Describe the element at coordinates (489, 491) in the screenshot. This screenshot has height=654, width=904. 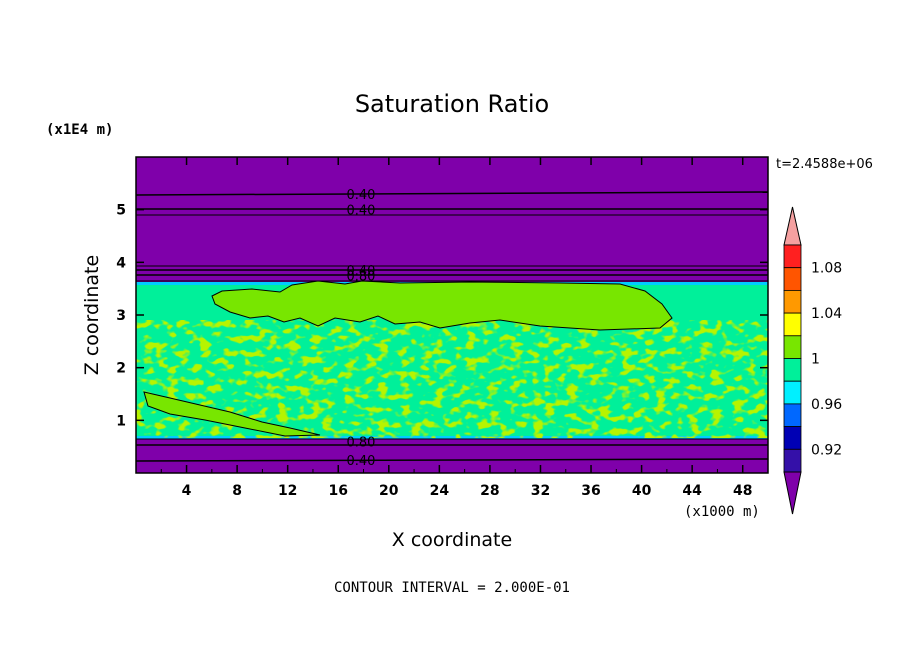
I see `x-tick-label: 28` at that location.